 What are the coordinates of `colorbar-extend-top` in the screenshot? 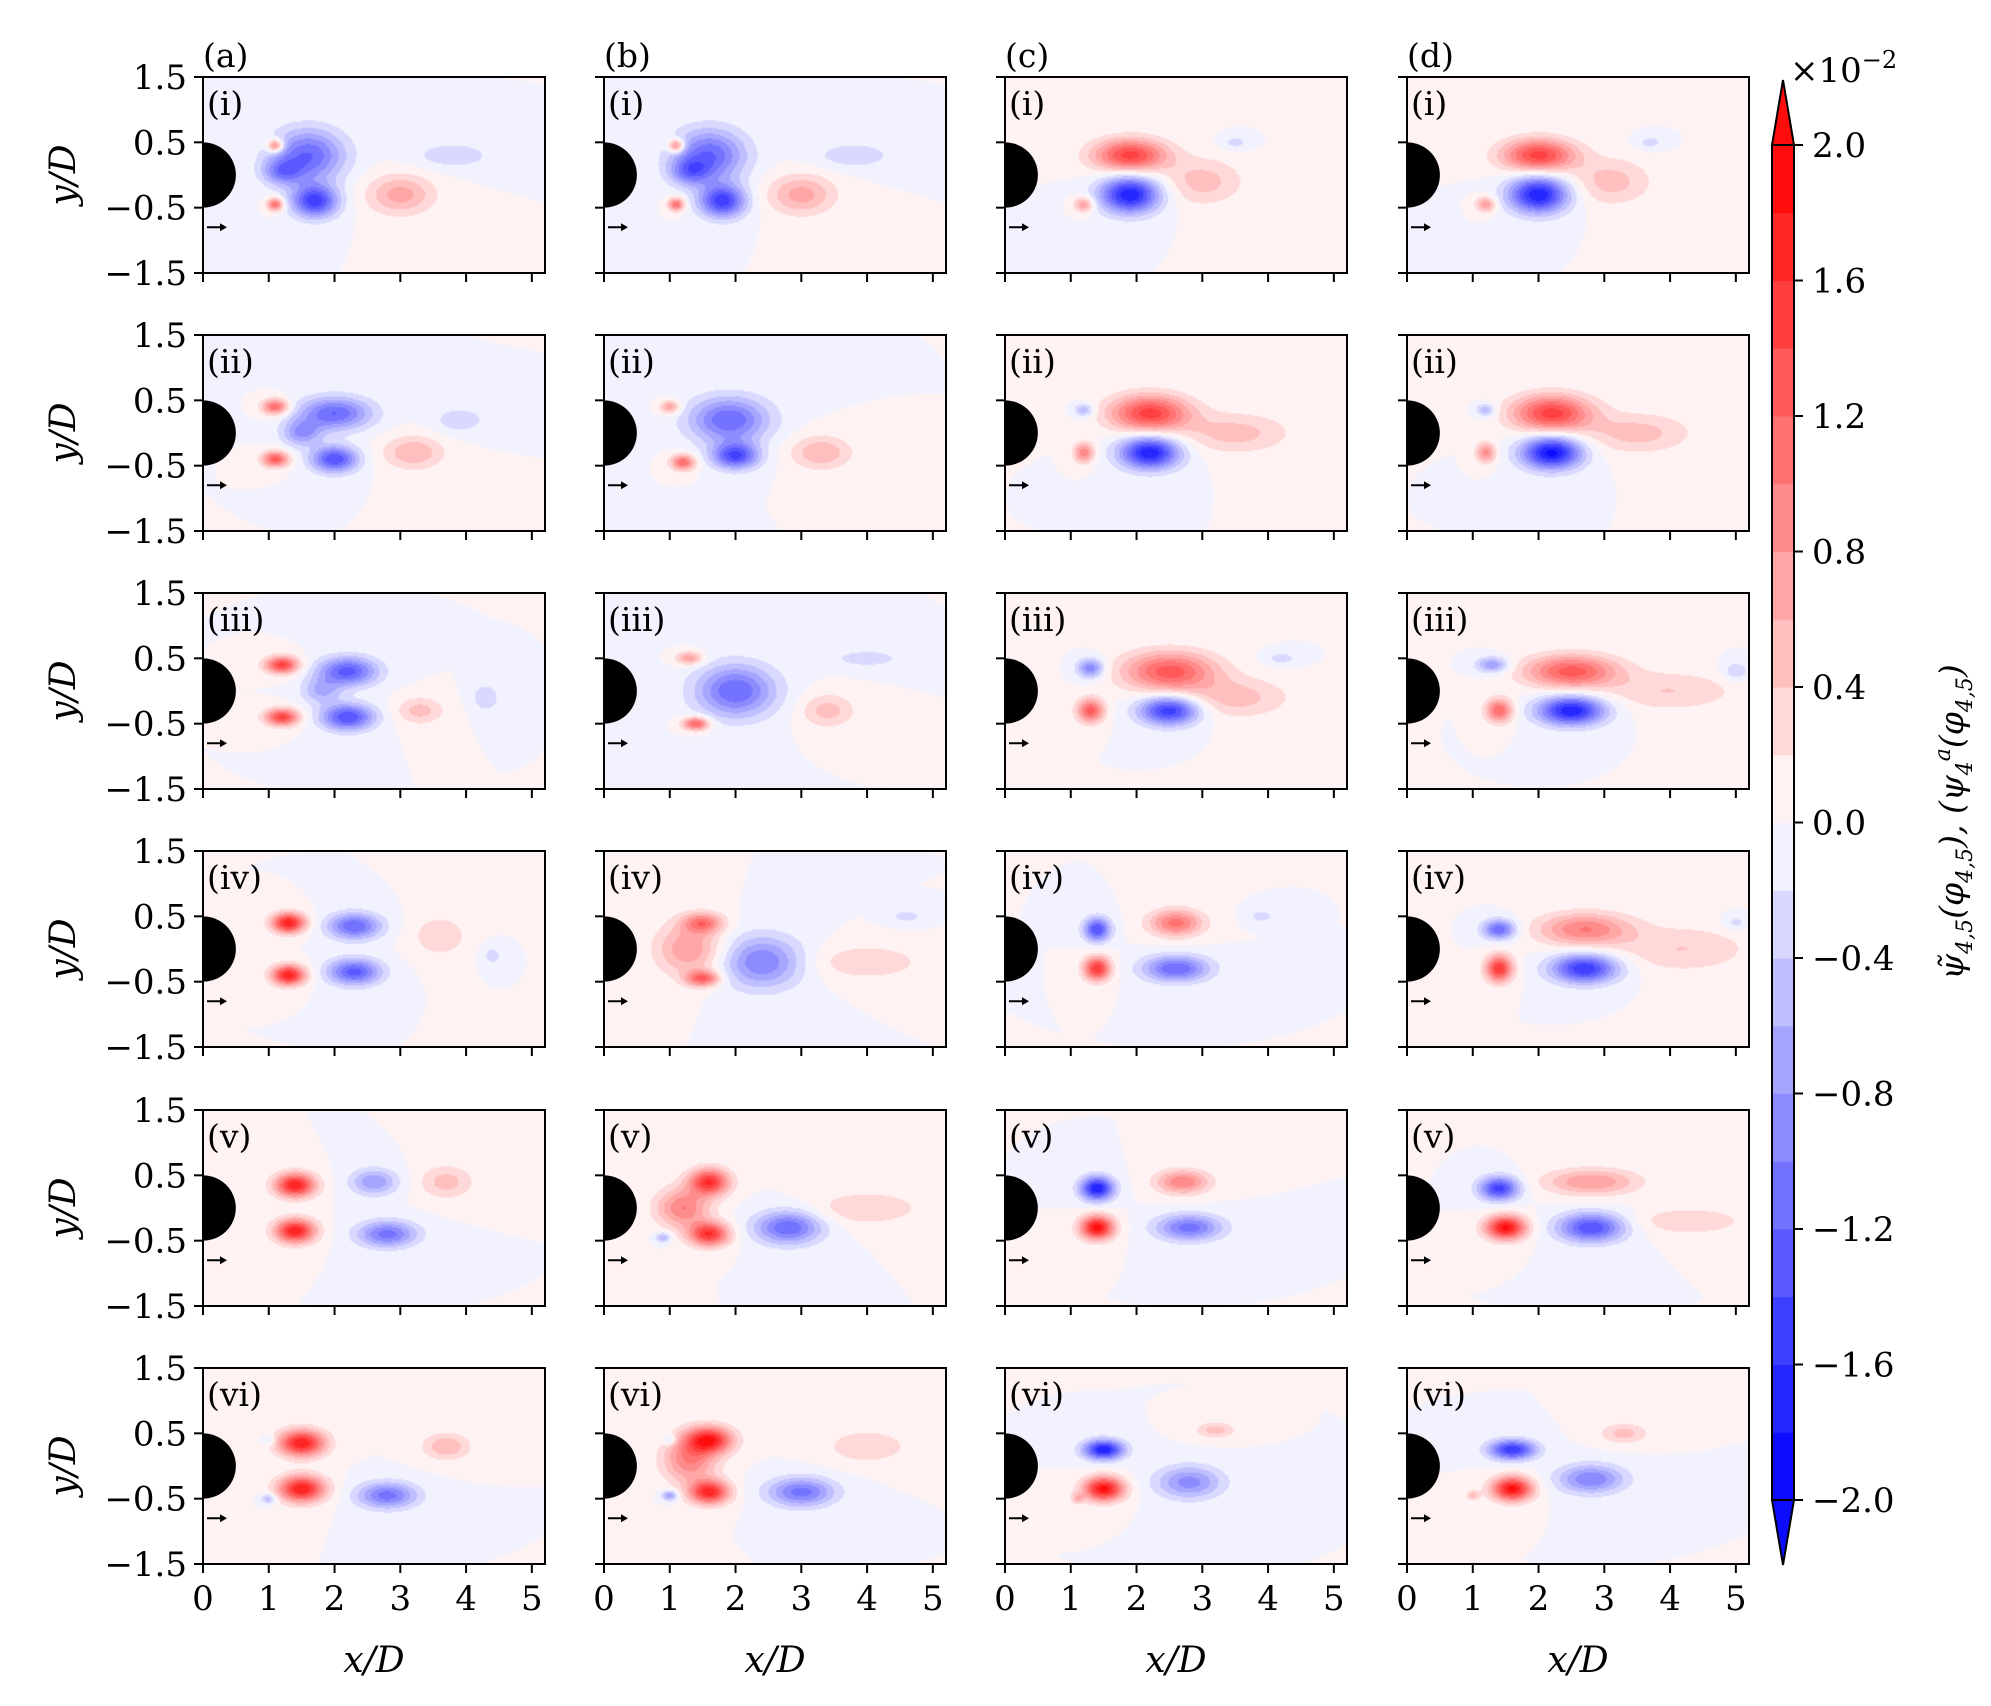 It's located at (1783, 112).